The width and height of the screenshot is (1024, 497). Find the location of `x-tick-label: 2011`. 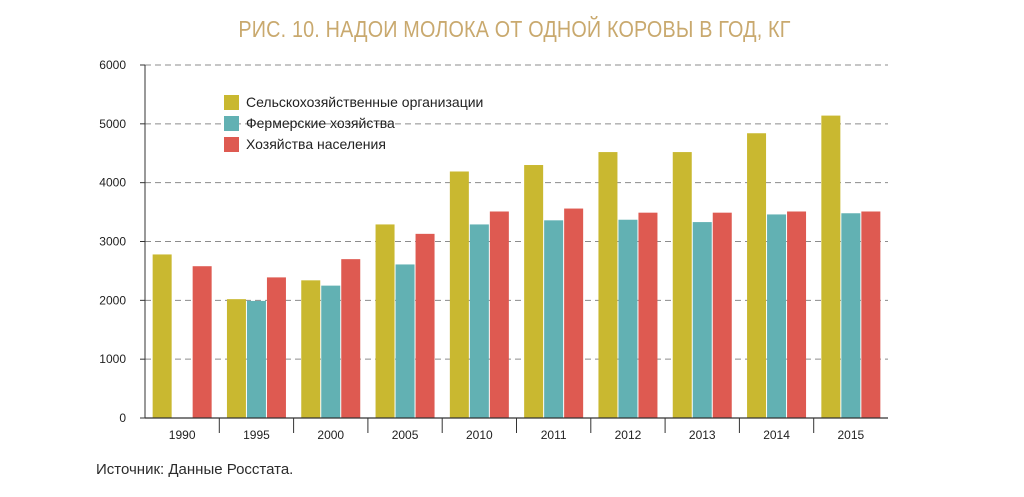

x-tick-label: 2011 is located at coordinates (554, 435).